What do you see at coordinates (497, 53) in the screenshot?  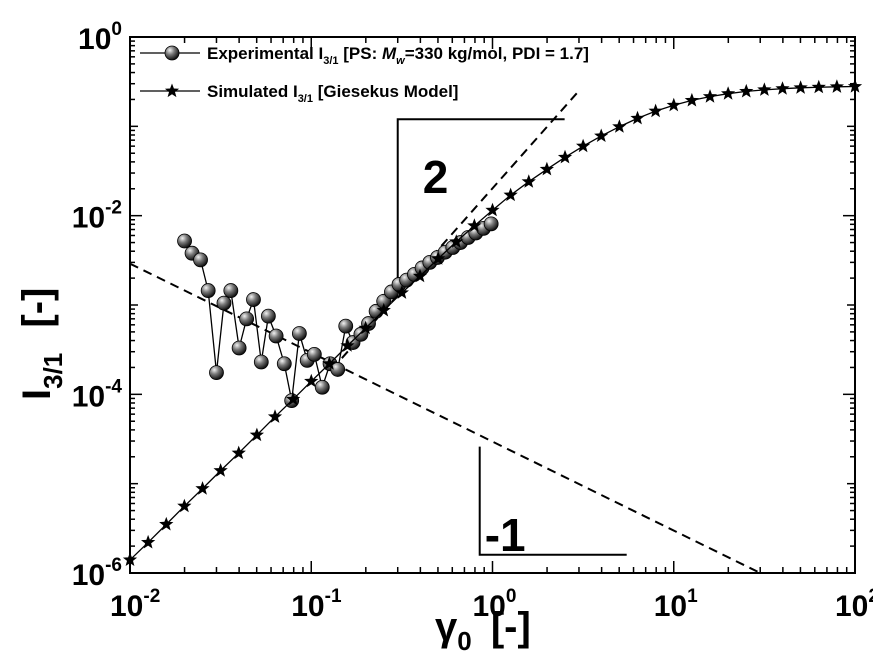 I see `legend-text-post: =330 kg/mol, PDI = 1.7]` at bounding box center [497, 53].